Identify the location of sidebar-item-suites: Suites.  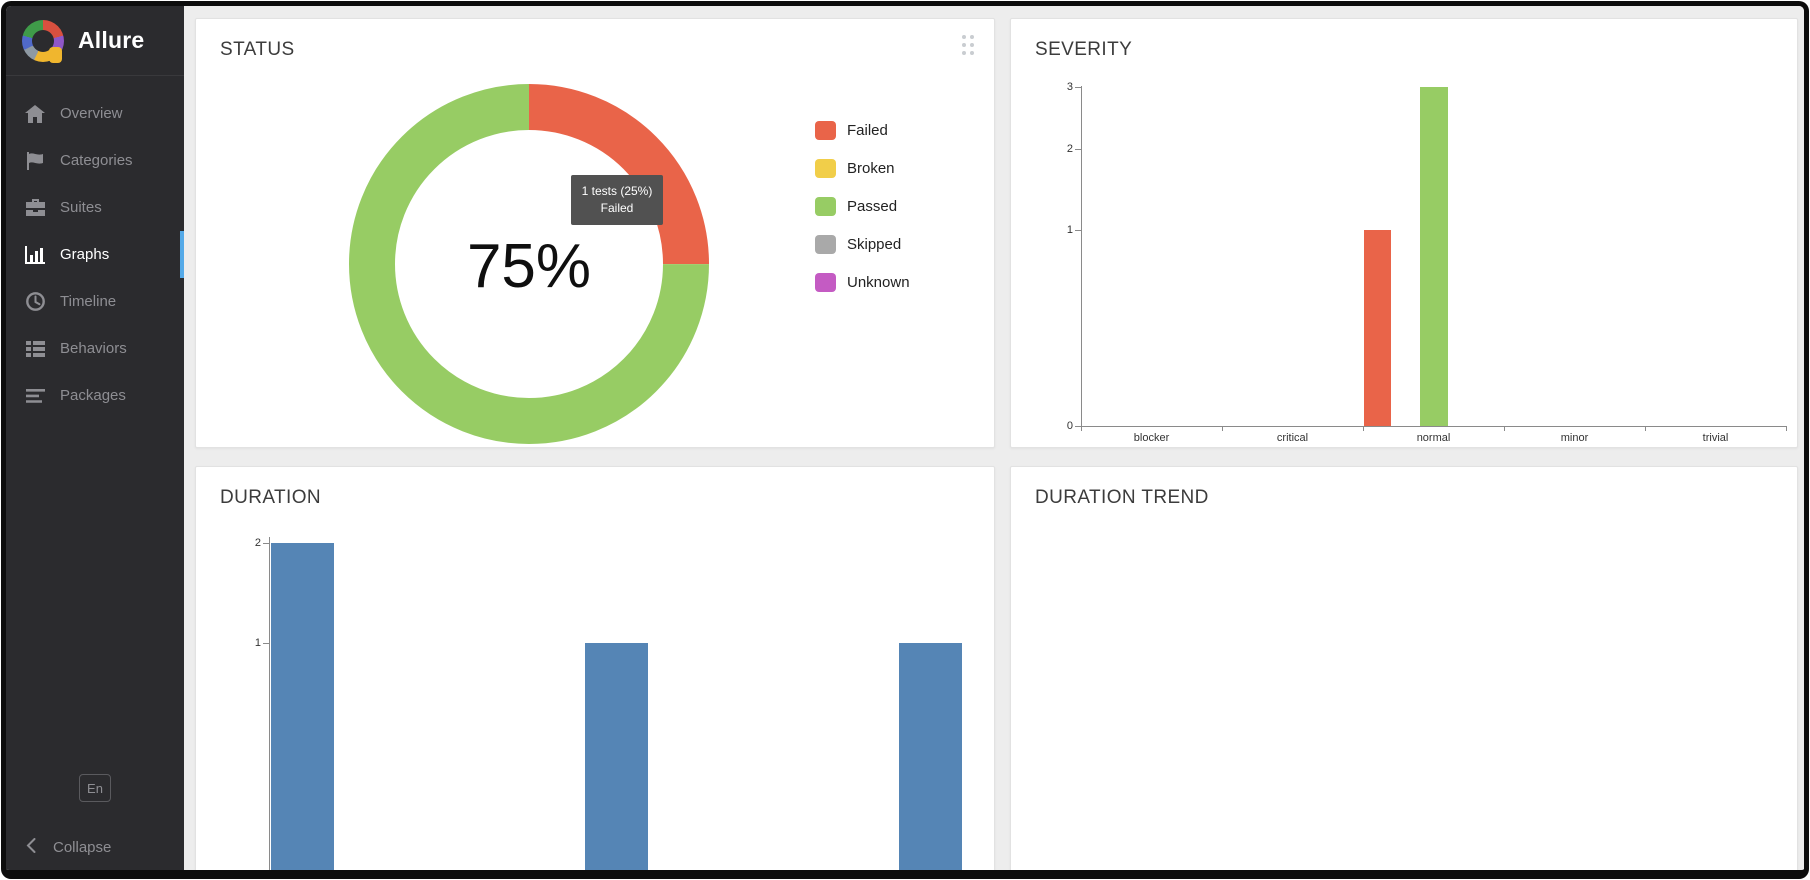
(95, 207).